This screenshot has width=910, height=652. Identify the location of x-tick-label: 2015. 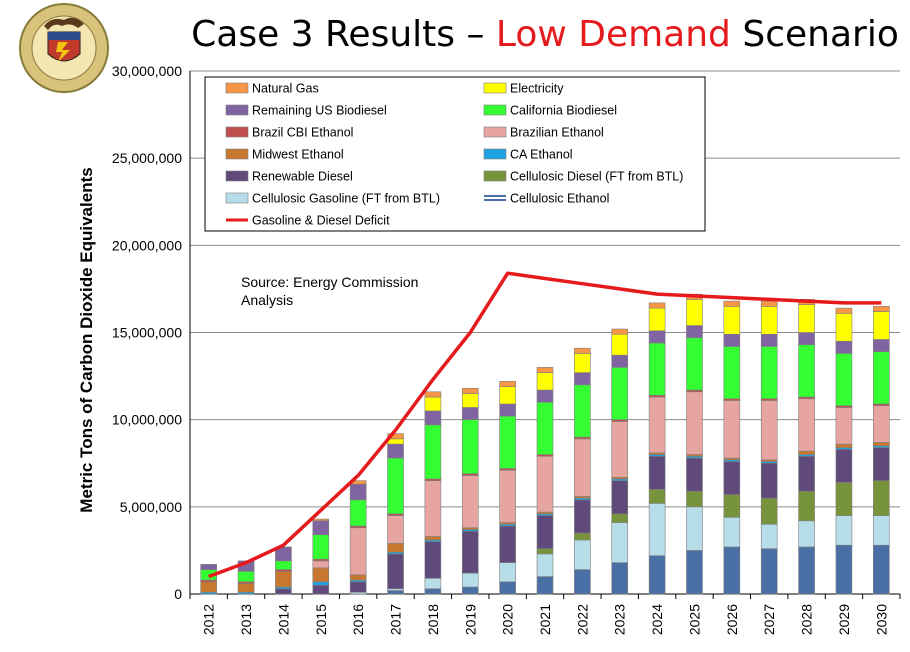
(321, 619).